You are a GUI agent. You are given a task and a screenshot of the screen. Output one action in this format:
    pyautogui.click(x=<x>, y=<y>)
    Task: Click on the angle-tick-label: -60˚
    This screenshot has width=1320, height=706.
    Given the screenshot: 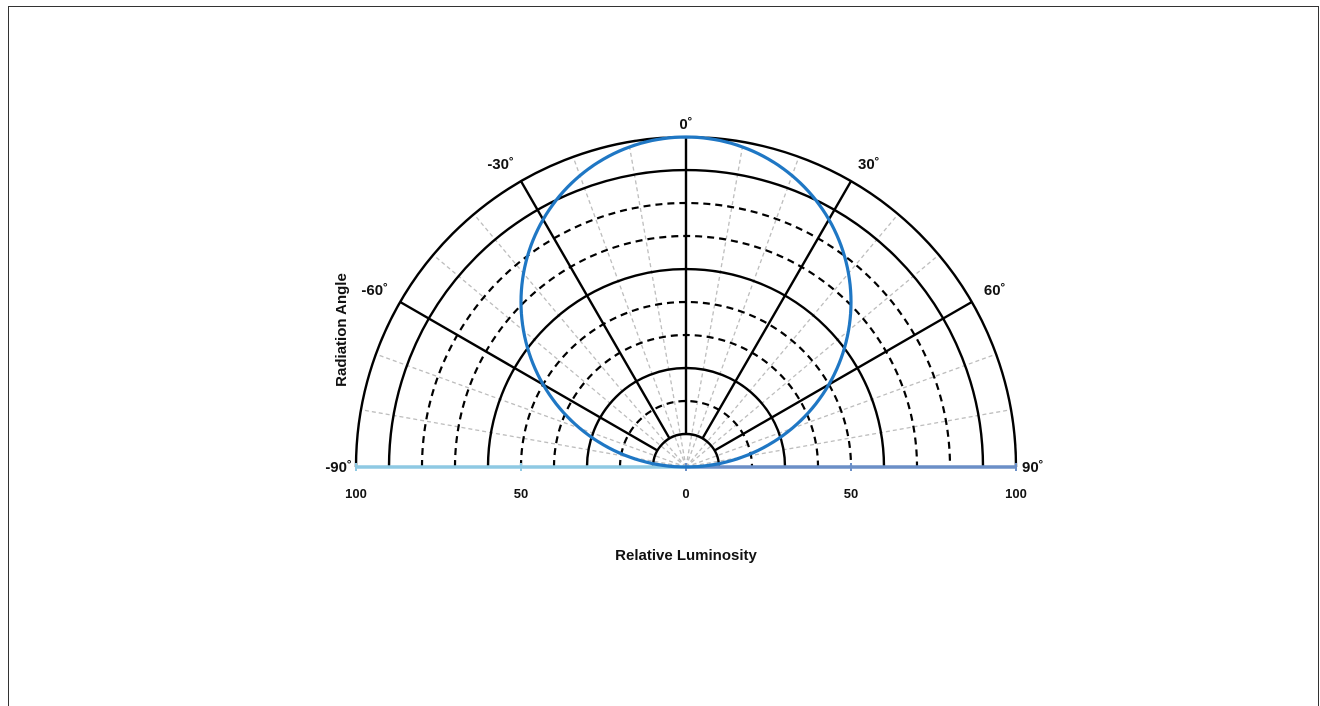 What is the action you would take?
    pyautogui.click(x=374, y=290)
    